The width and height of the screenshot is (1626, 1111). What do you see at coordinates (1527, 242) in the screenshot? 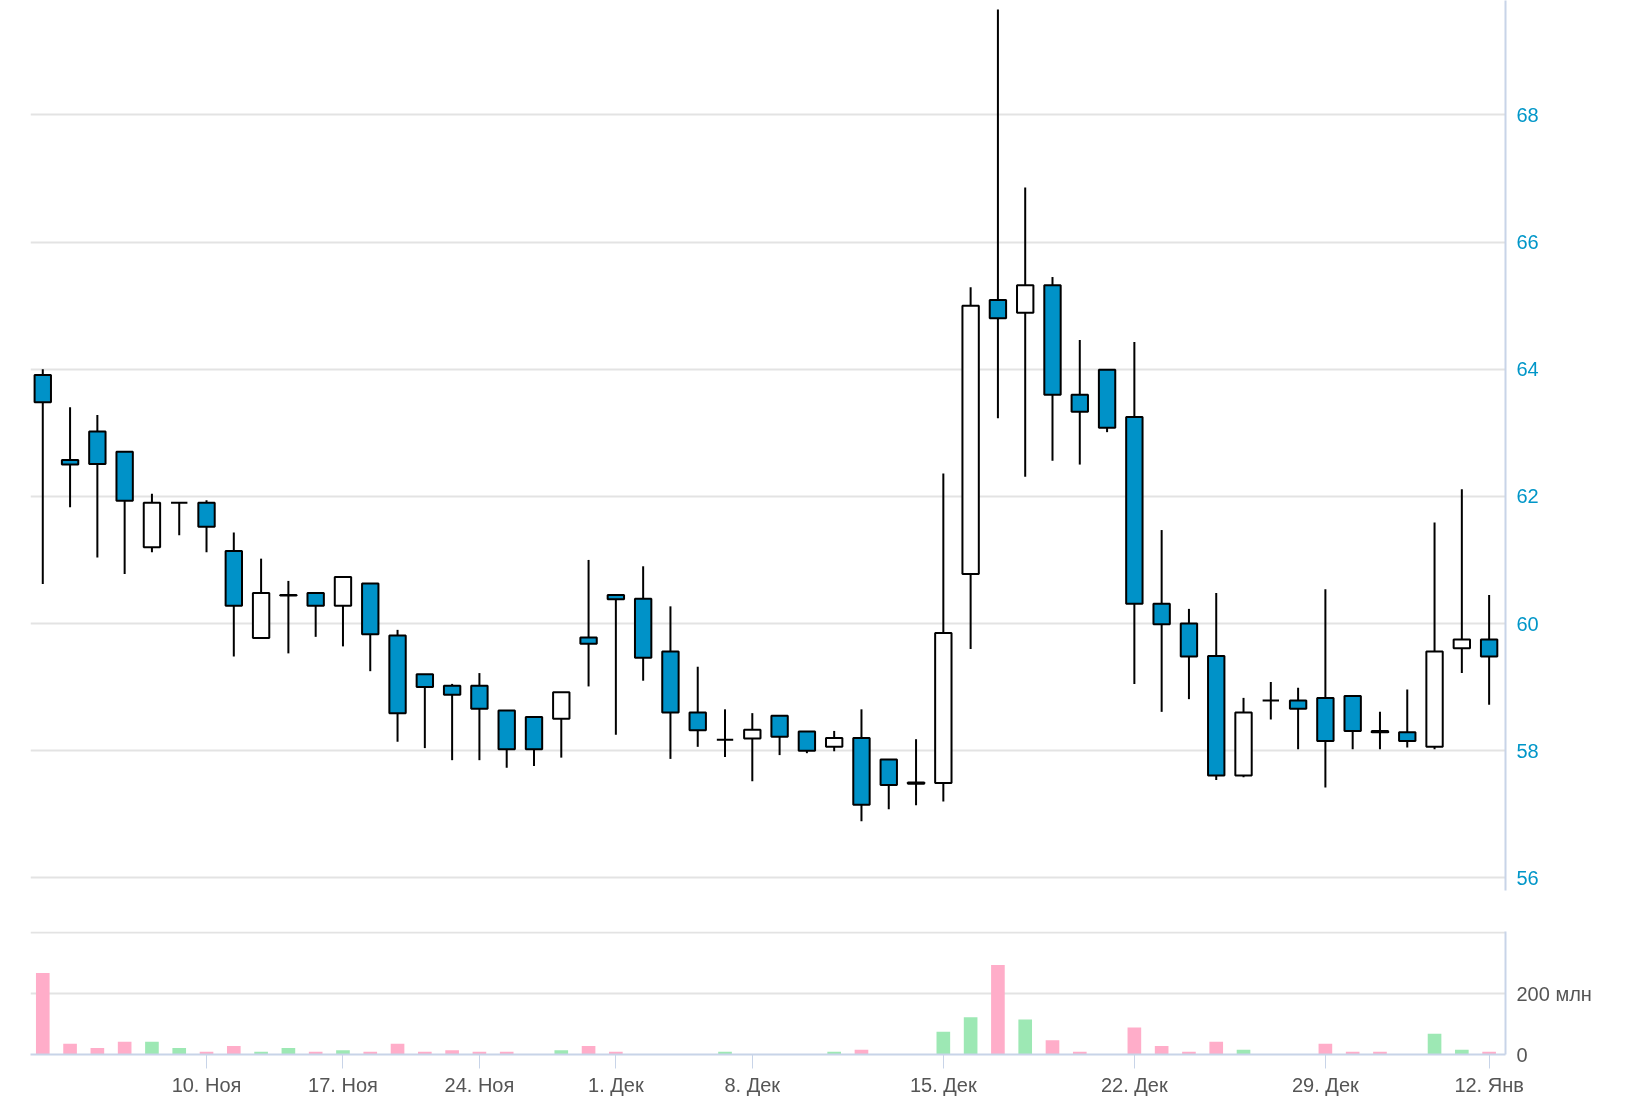
I see `y-tick-label: 66` at bounding box center [1527, 242].